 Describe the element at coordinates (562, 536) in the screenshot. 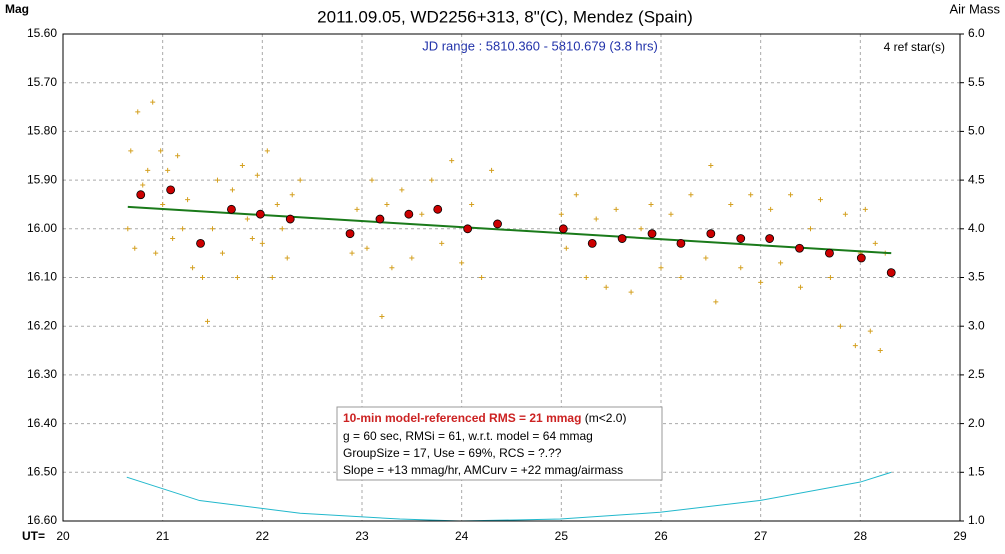

I see `x-tick-label: 25` at that location.